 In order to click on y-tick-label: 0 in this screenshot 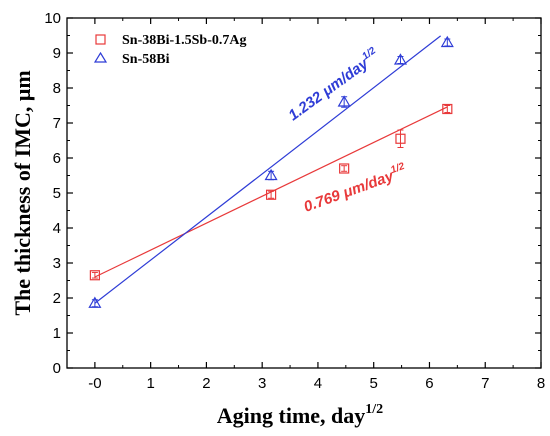, I will do `click(57, 368)`.